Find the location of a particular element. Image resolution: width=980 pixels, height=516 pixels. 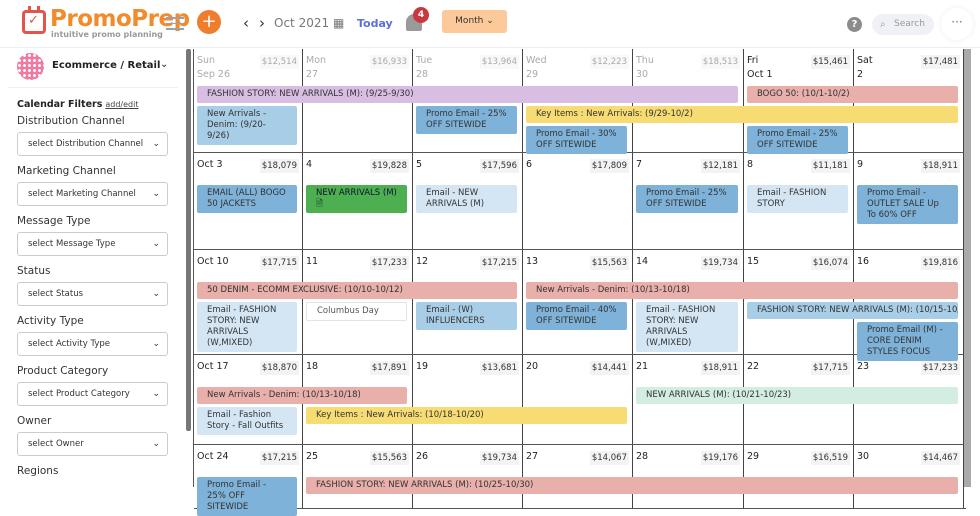

filter-select: select Marketing Channel ⌄ is located at coordinates (92, 194).